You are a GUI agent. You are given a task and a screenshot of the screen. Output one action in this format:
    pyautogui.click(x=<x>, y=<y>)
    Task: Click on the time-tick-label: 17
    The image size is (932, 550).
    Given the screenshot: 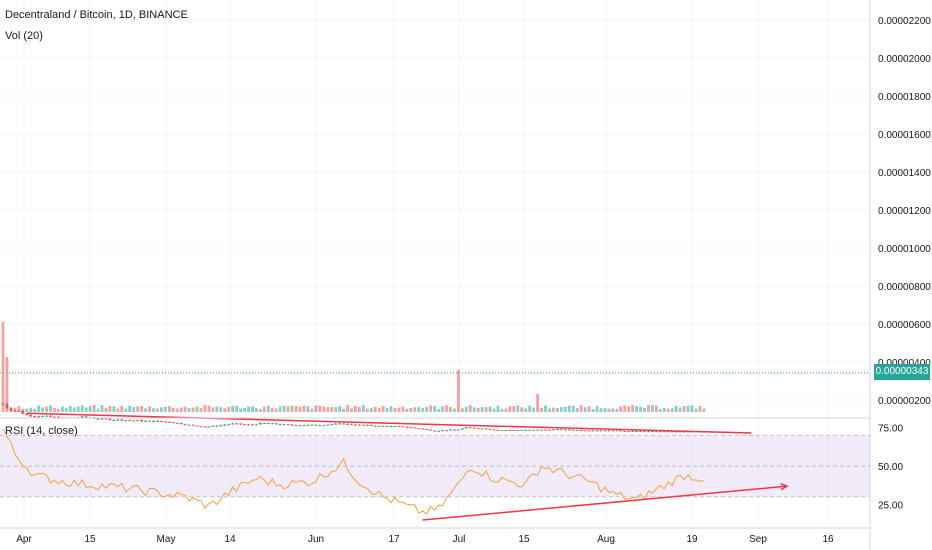 What is the action you would take?
    pyautogui.click(x=394, y=539)
    